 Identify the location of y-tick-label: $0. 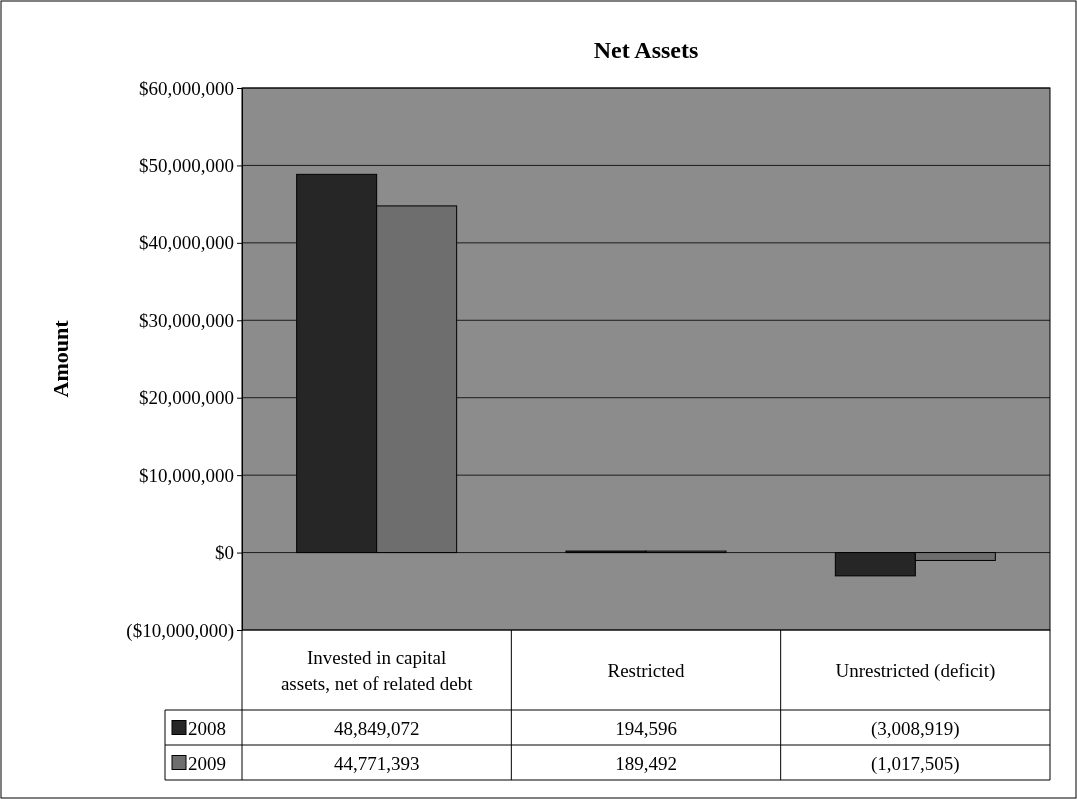
(224, 553).